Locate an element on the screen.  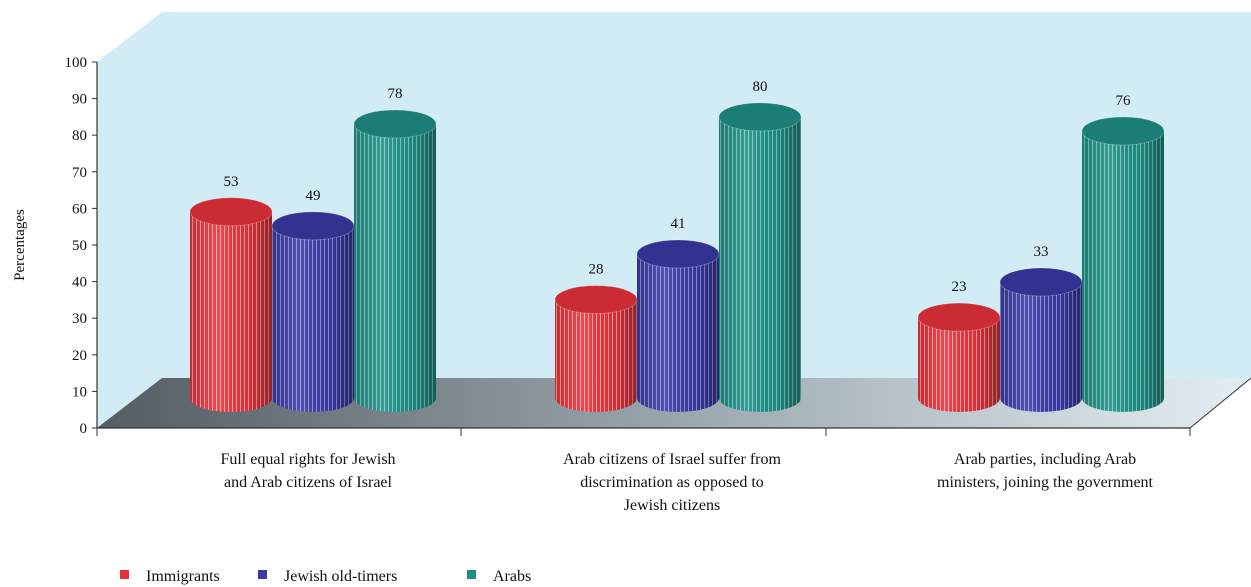
bar-immigrants-2: 23 is located at coordinates (959, 345).